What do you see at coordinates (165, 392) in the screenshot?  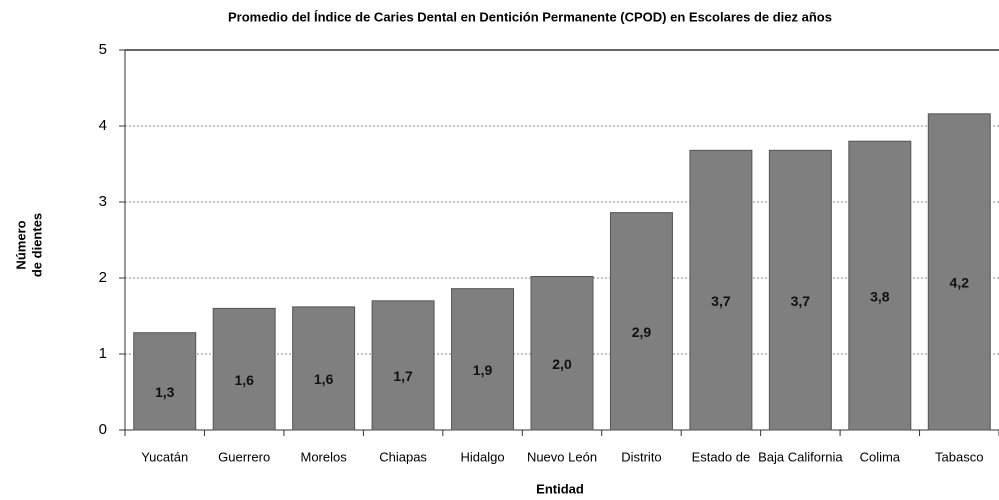 I see `value-label: 1,3` at bounding box center [165, 392].